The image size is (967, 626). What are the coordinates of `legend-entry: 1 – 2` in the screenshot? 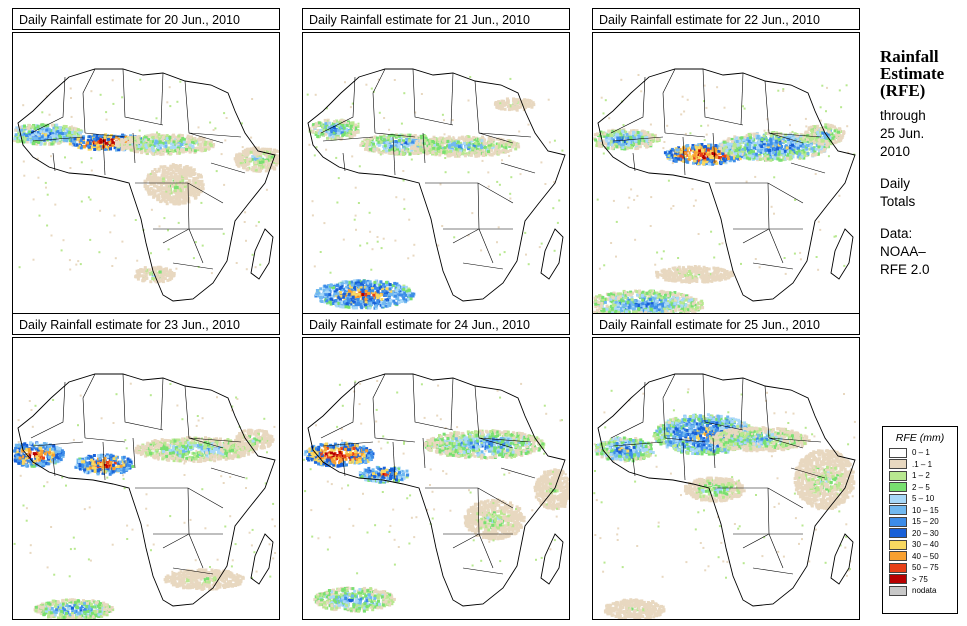 It's located at (920, 476).